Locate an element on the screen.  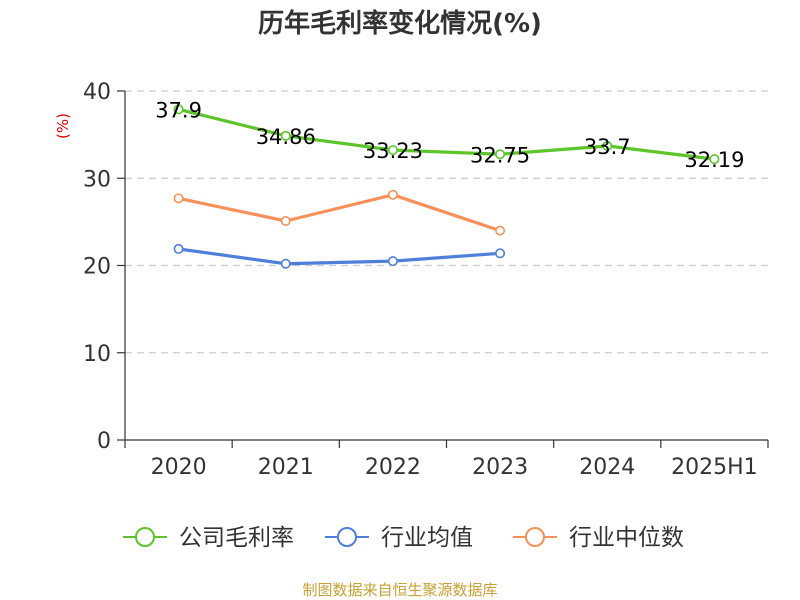
data-label: 32.19 is located at coordinates (714, 160).